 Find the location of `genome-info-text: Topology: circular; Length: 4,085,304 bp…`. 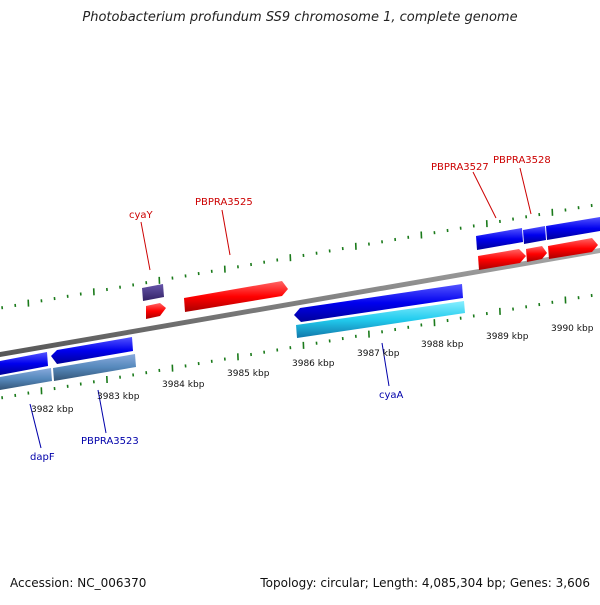

genome-info-text: Topology: circular; Length: 4,085,304 bp… is located at coordinates (425, 583).